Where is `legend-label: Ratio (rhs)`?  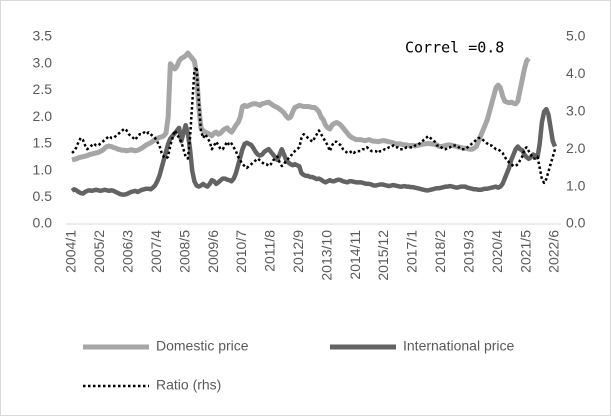
legend-label: Ratio (rhs) is located at coordinates (188, 385).